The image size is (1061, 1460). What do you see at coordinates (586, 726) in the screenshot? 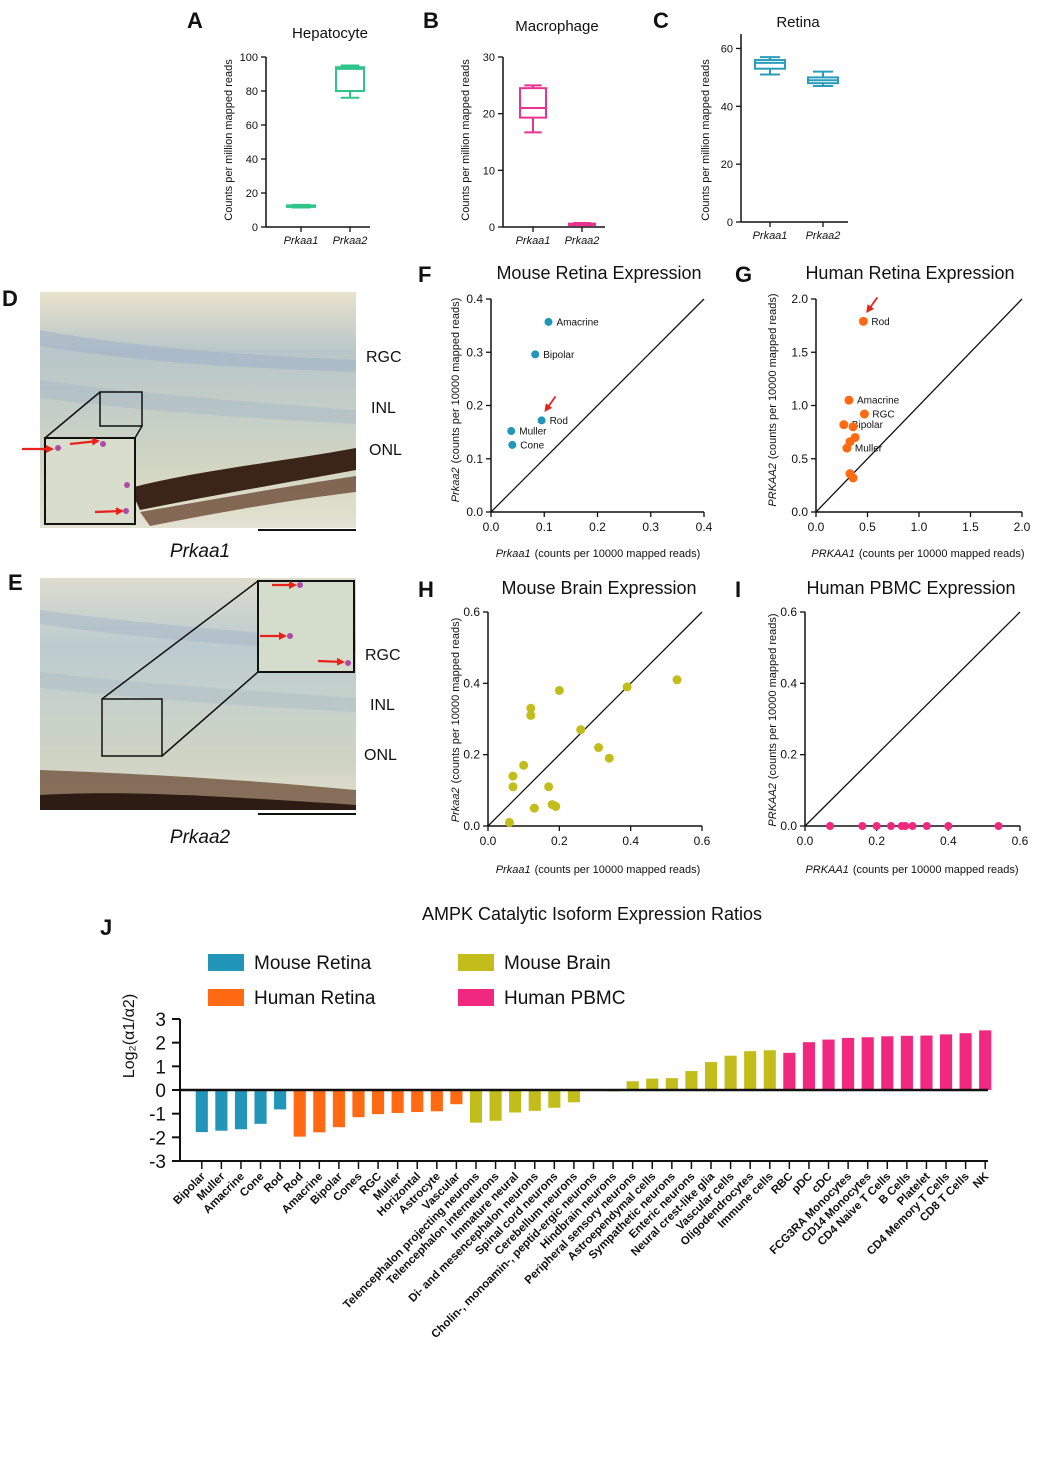
I see `scatter-marks-H: 0.00.0 0.2 0.2 0.4 0.4 0.6 0.6` at bounding box center [586, 726].